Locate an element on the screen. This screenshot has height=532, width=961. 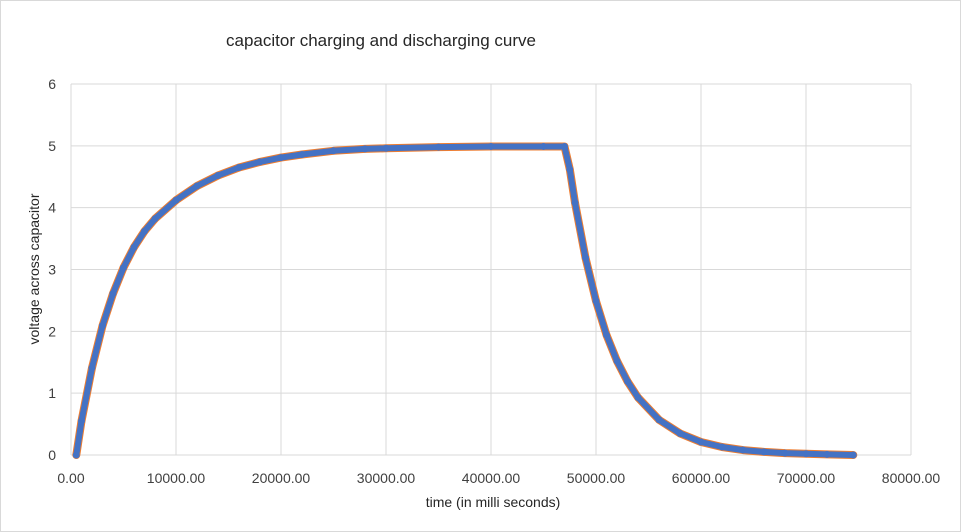
x-tick-label: 40000.00 is located at coordinates (491, 478).